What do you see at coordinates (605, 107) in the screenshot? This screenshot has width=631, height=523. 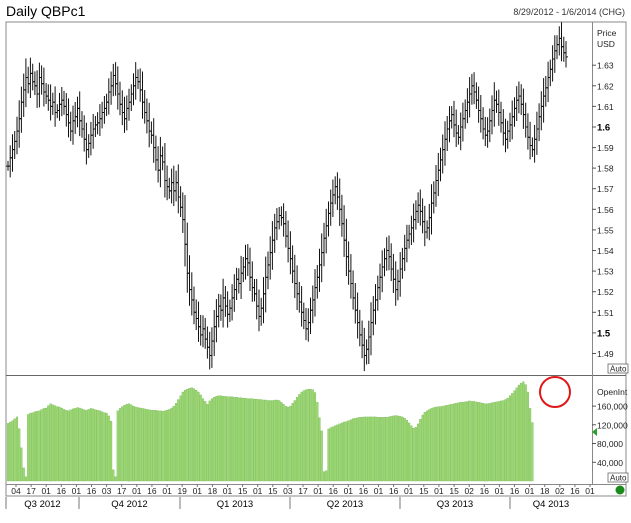 I see `price-tick-label: 1.61` at bounding box center [605, 107].